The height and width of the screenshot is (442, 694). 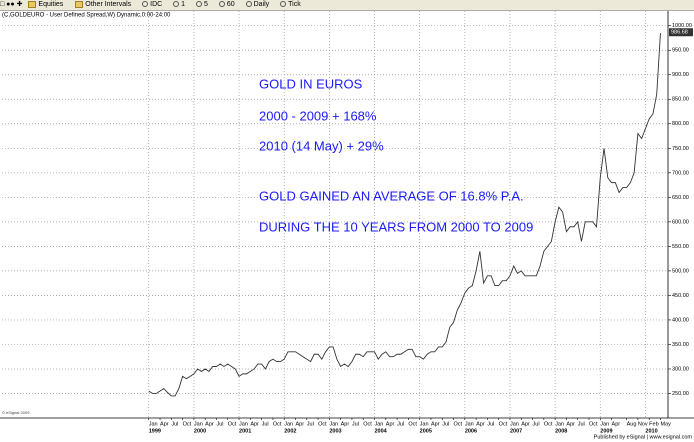 I want to click on annotation: GOLD IN EUROS, so click(x=311, y=83).